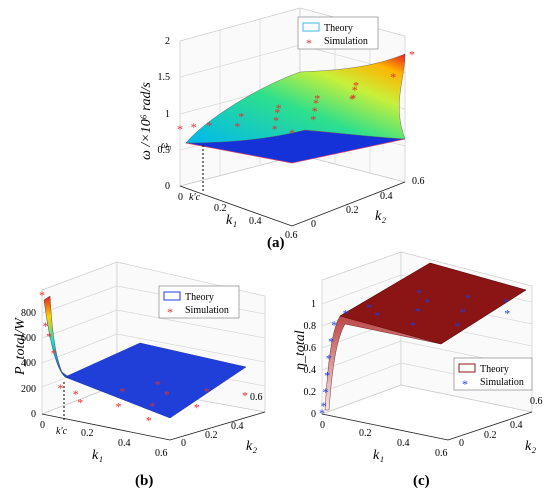 This screenshot has height=494, width=550. What do you see at coordinates (207, 310) in the screenshot?
I see `panel-b-legend-simulation: Simulation` at bounding box center [207, 310].